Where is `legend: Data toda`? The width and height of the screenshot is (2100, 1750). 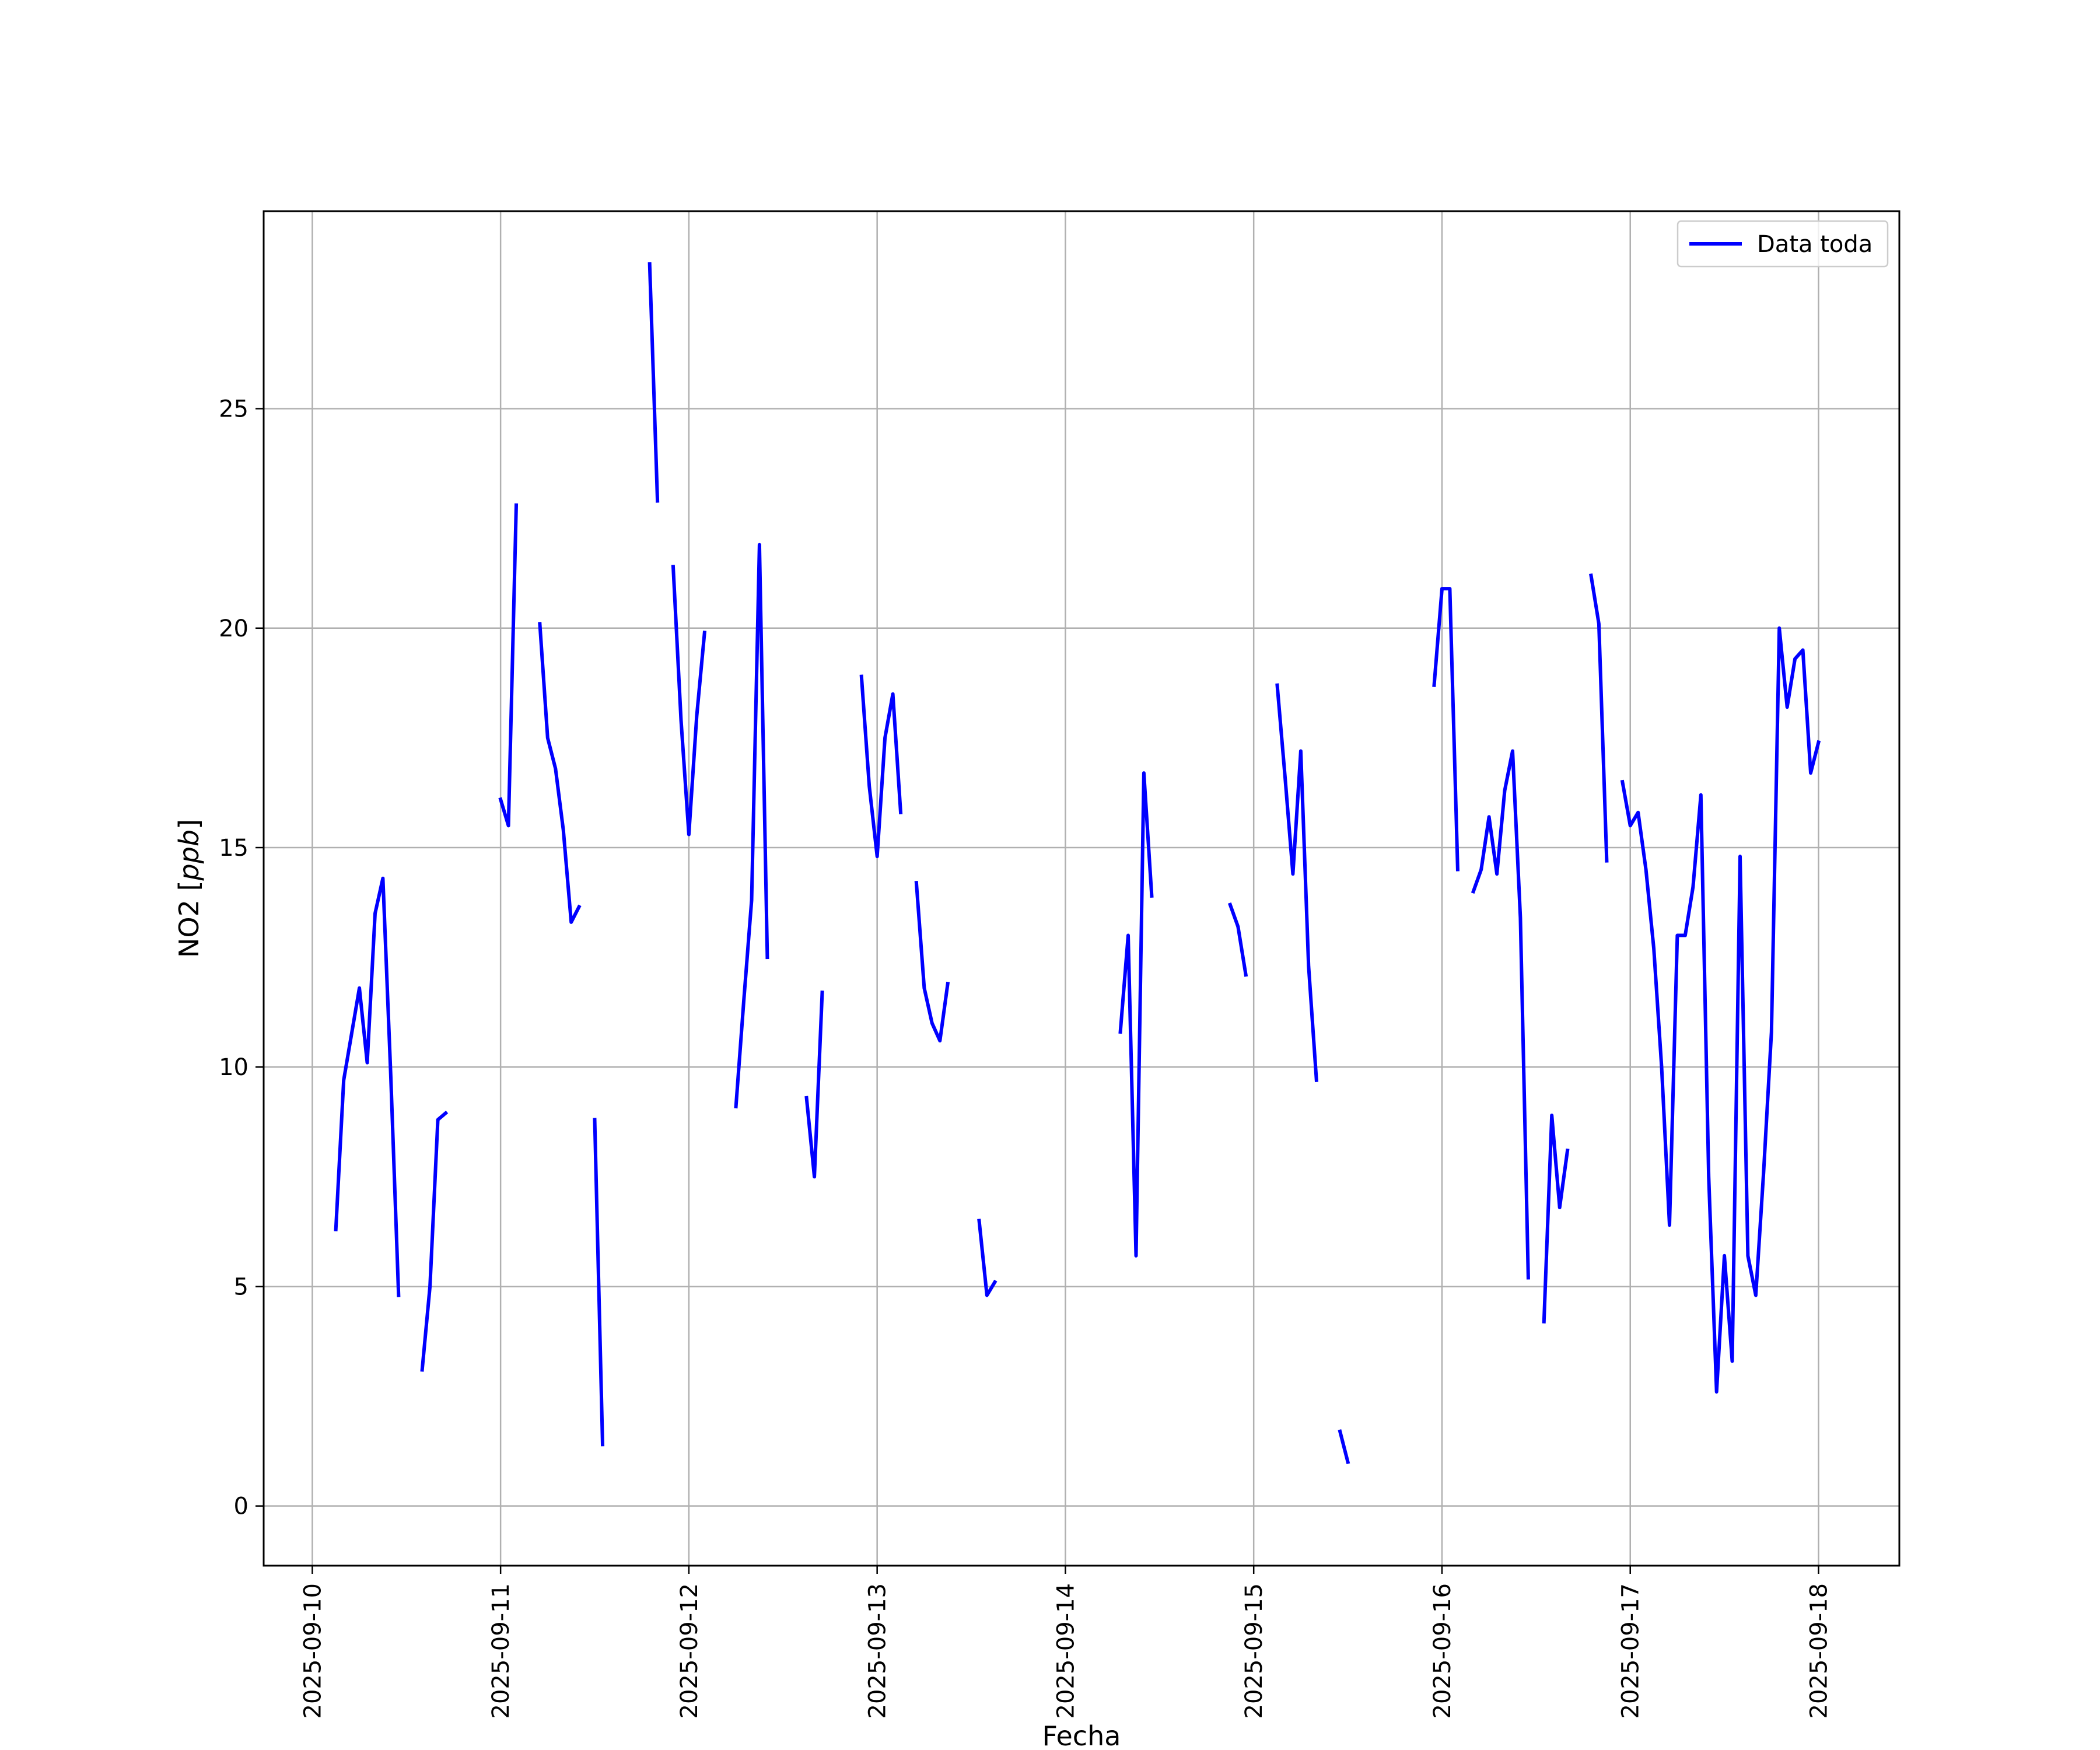
legend: Data toda is located at coordinates (1782, 244).